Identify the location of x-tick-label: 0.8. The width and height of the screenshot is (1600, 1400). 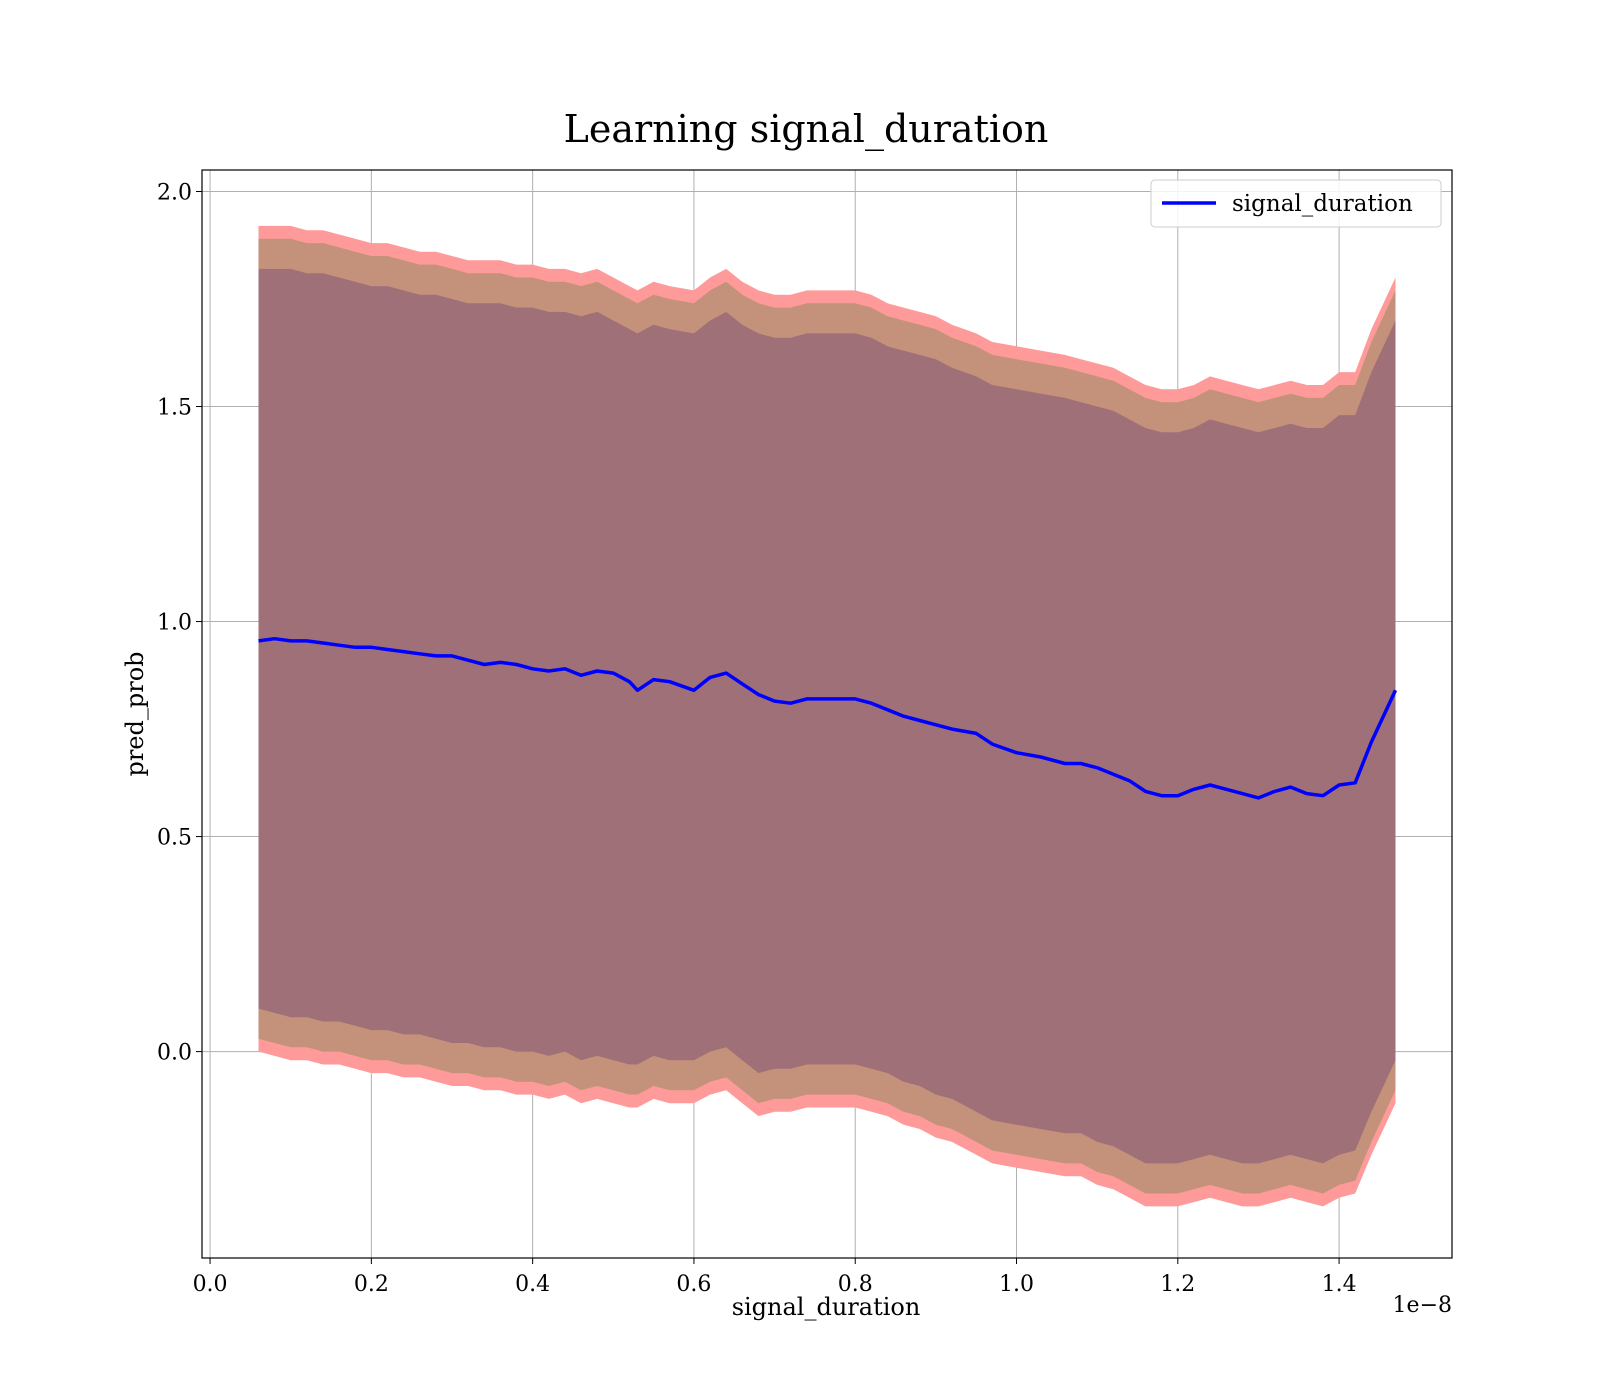
(855, 1284).